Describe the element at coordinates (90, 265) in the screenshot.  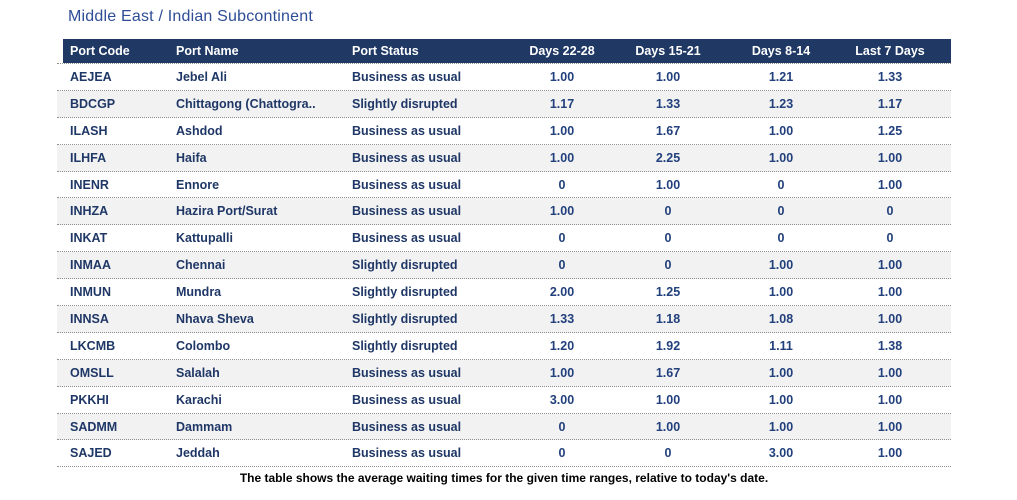
I see `port-code-cell: INMAA` at that location.